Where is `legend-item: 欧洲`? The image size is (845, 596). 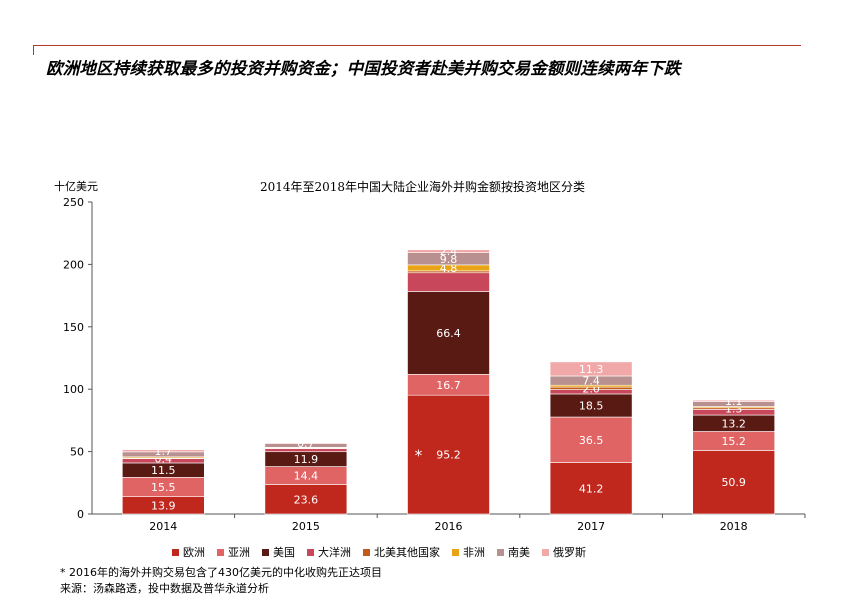
legend-item: 欧洲 is located at coordinates (188, 552).